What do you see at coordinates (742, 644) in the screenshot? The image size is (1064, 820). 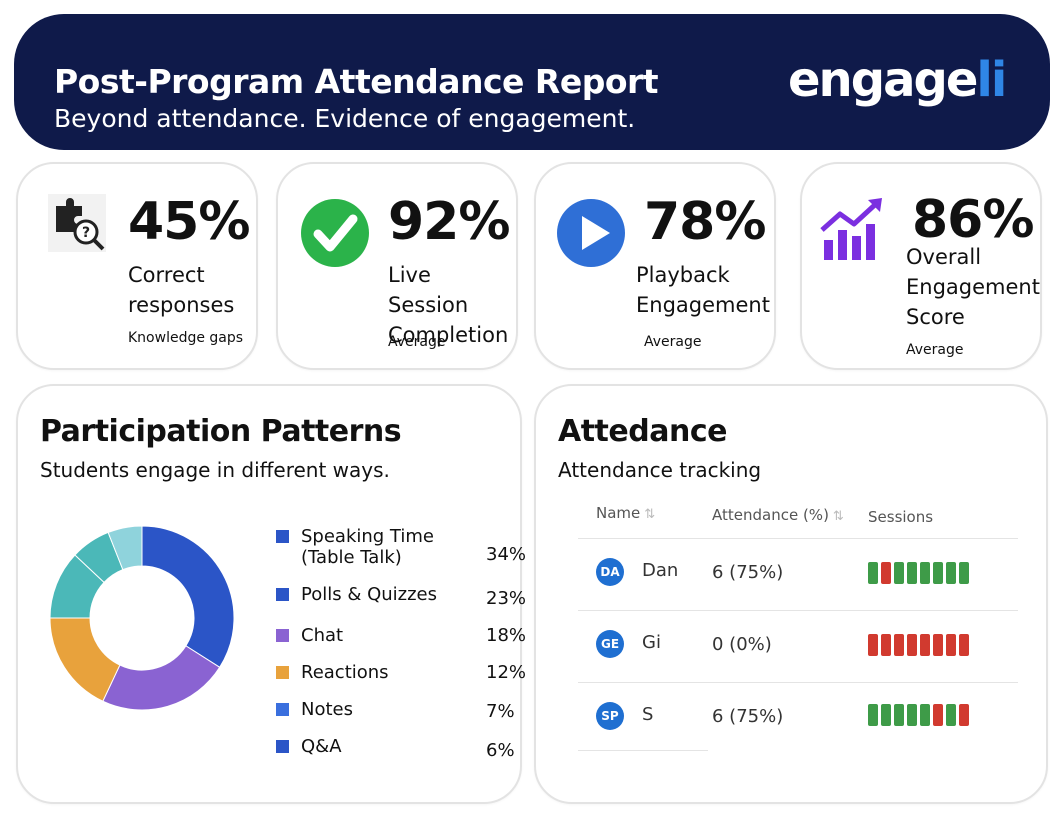 I see `attendance-value: 0 (0%)` at bounding box center [742, 644].